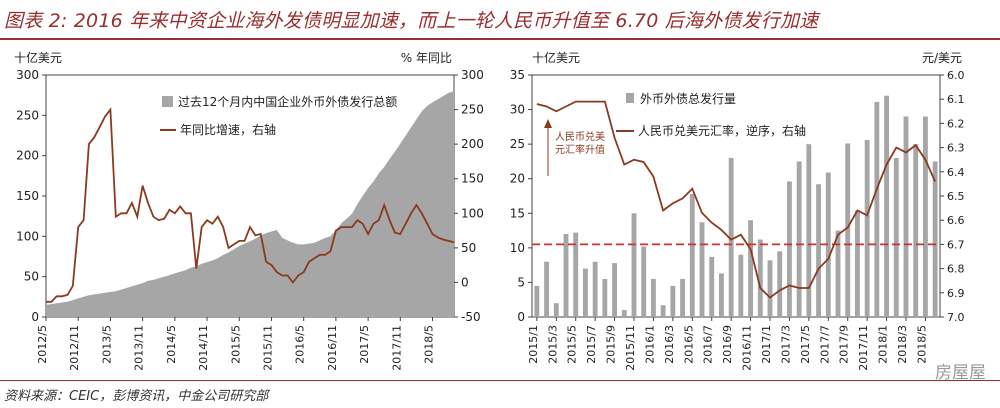 This screenshot has height=408, width=1000. What do you see at coordinates (533, 344) in the screenshot?
I see `x-tick-label: 2015/1` at bounding box center [533, 344].